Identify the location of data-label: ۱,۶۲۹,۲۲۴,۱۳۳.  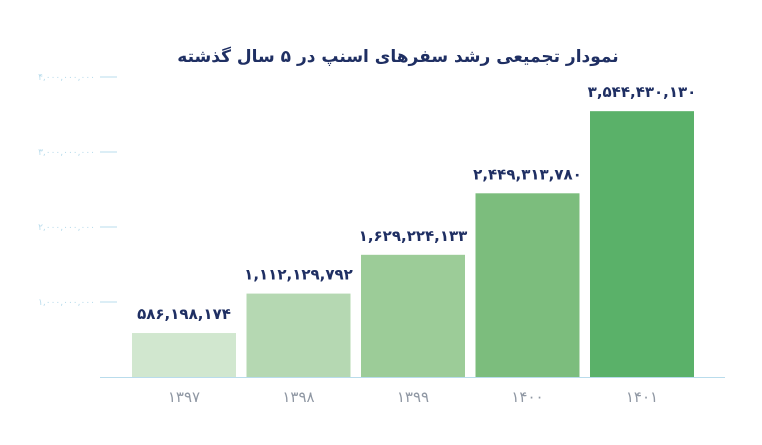
(413, 236).